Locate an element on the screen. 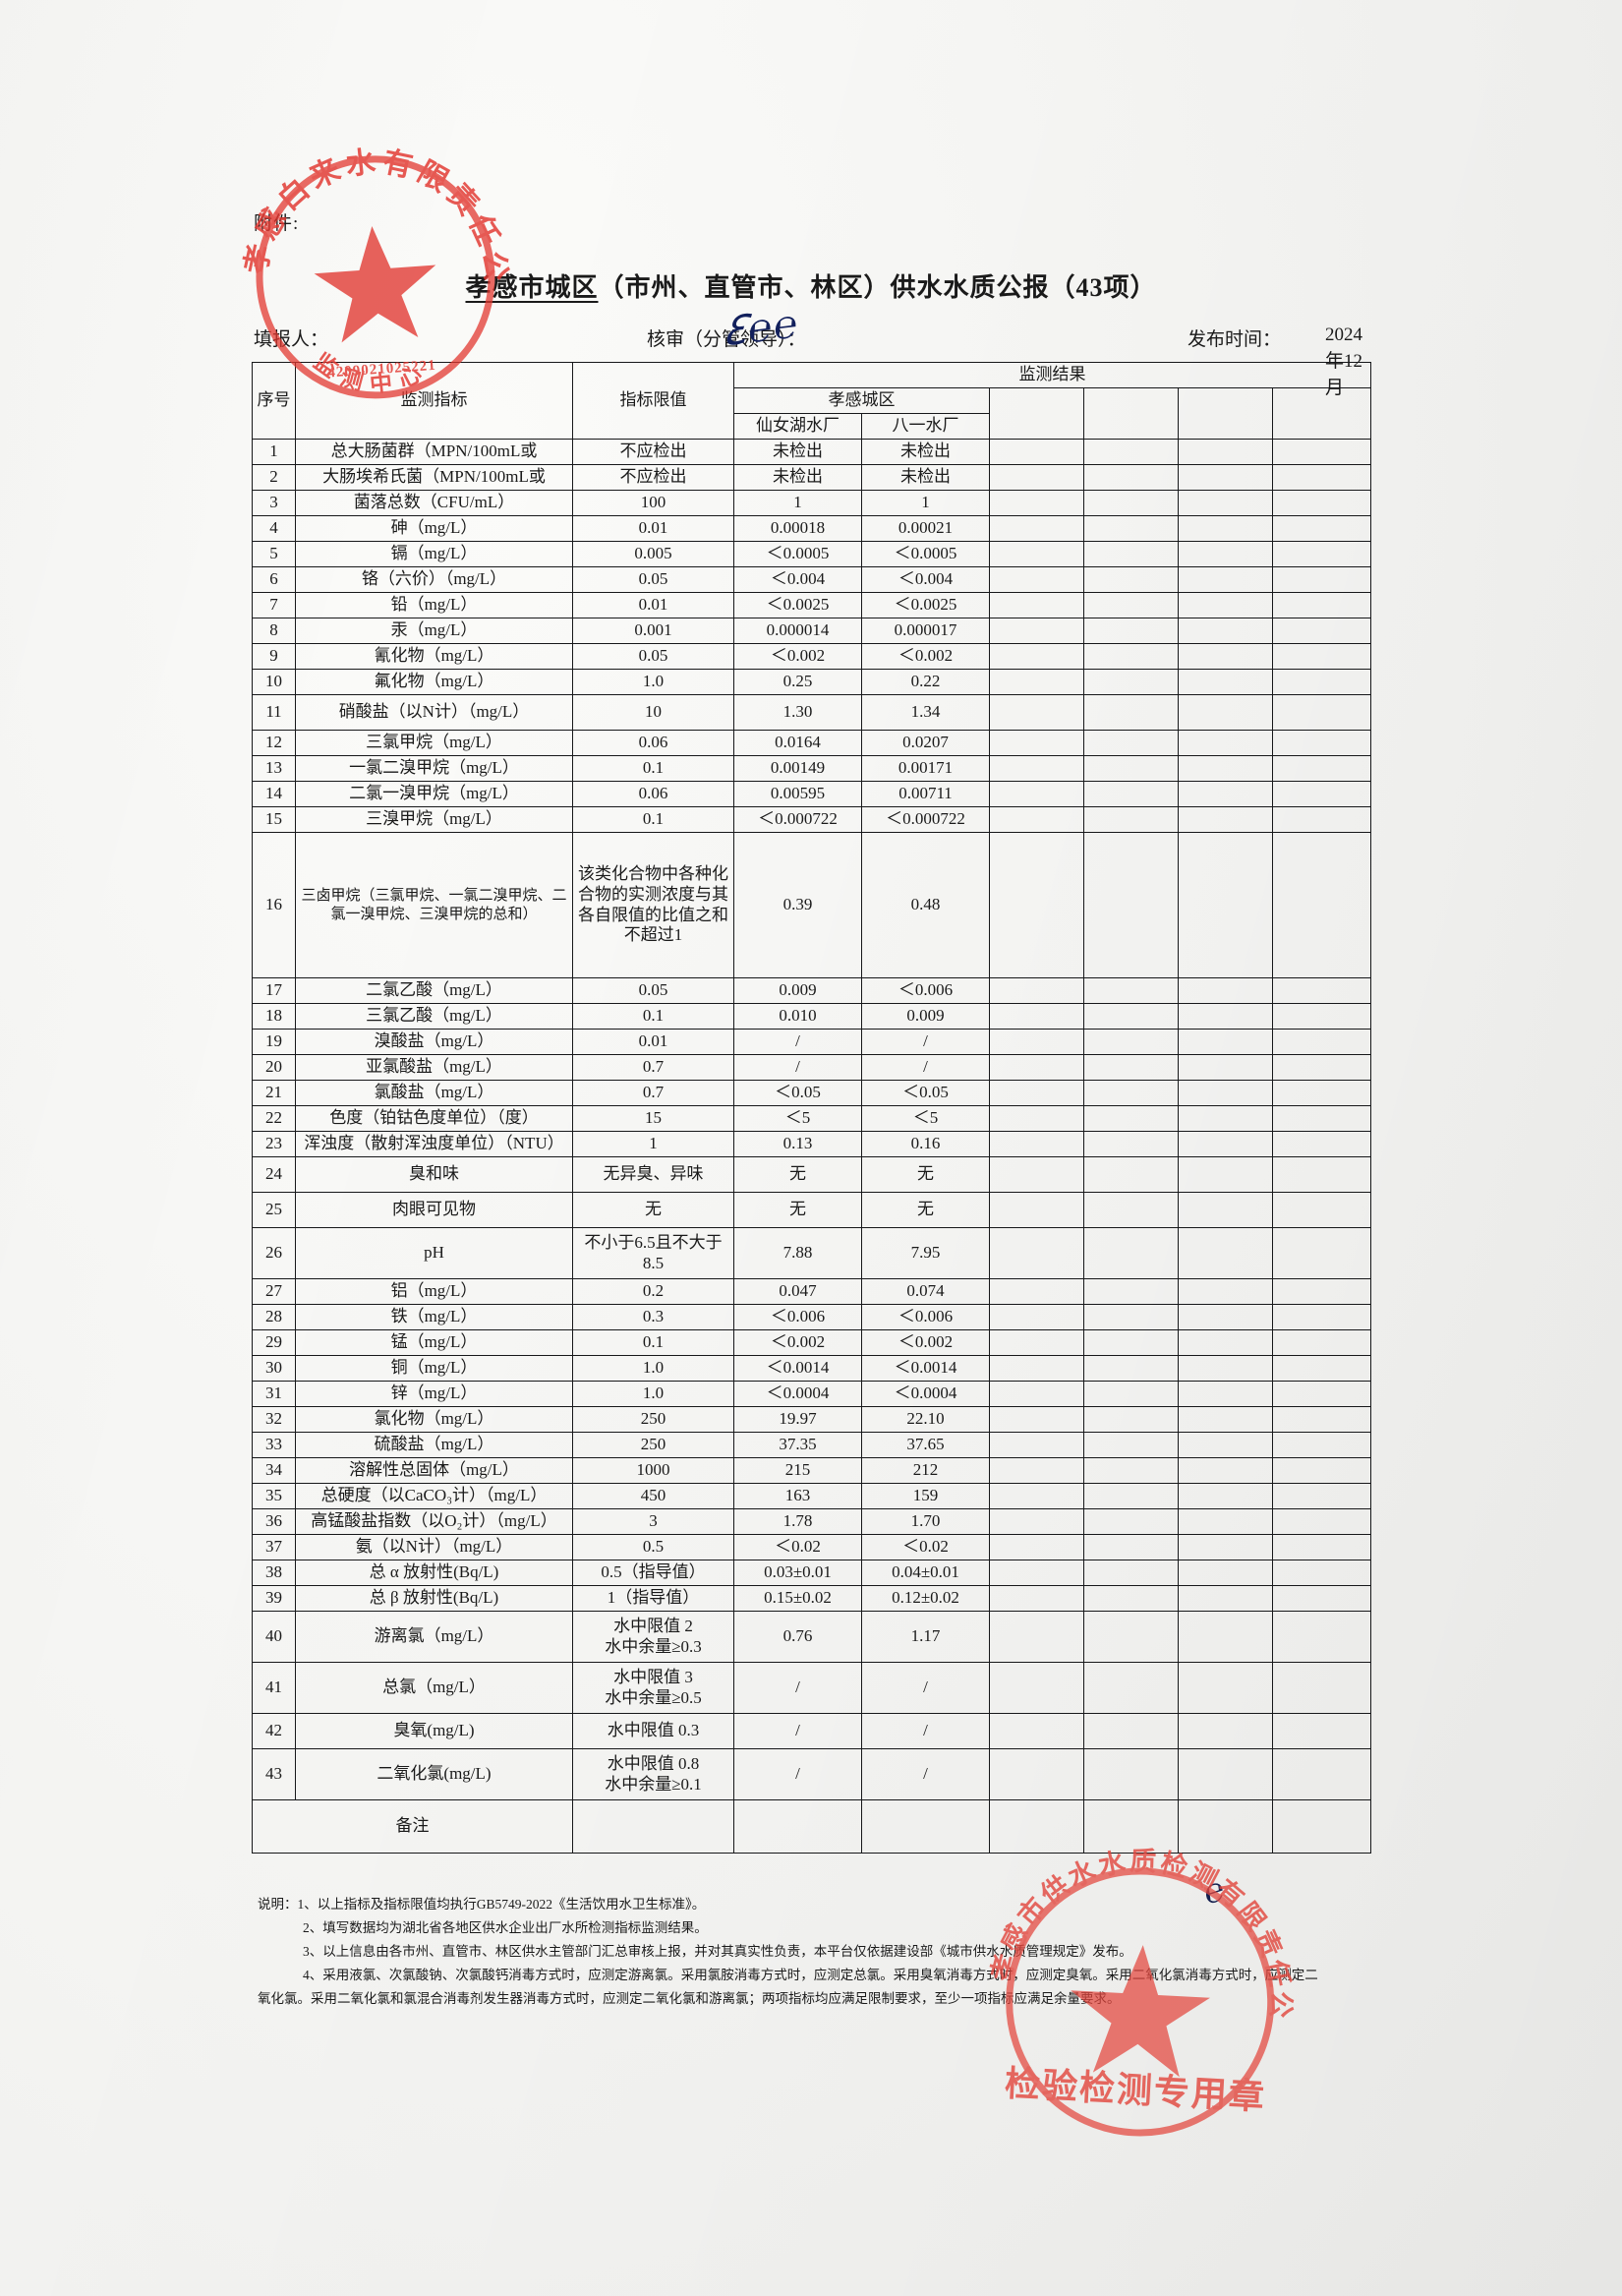 This screenshot has height=2296, width=1622. cell-plant1: ＜0.0004 is located at coordinates (797, 1394).